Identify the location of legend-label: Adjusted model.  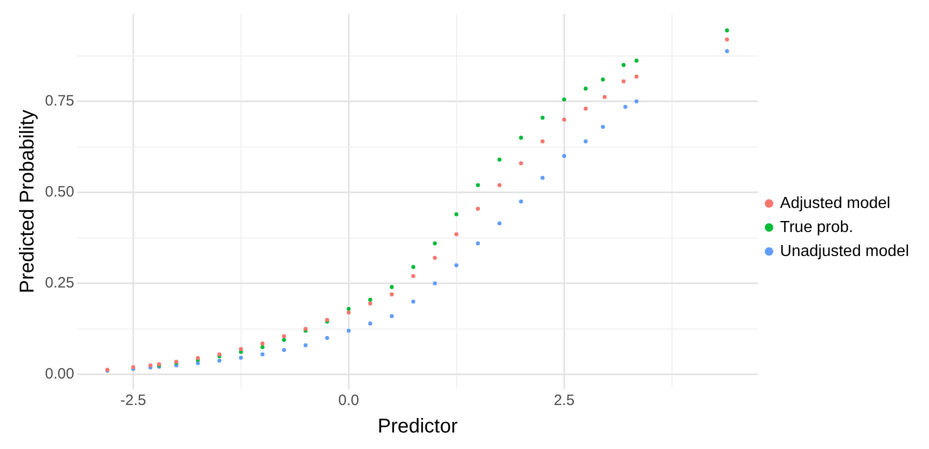
(835, 203).